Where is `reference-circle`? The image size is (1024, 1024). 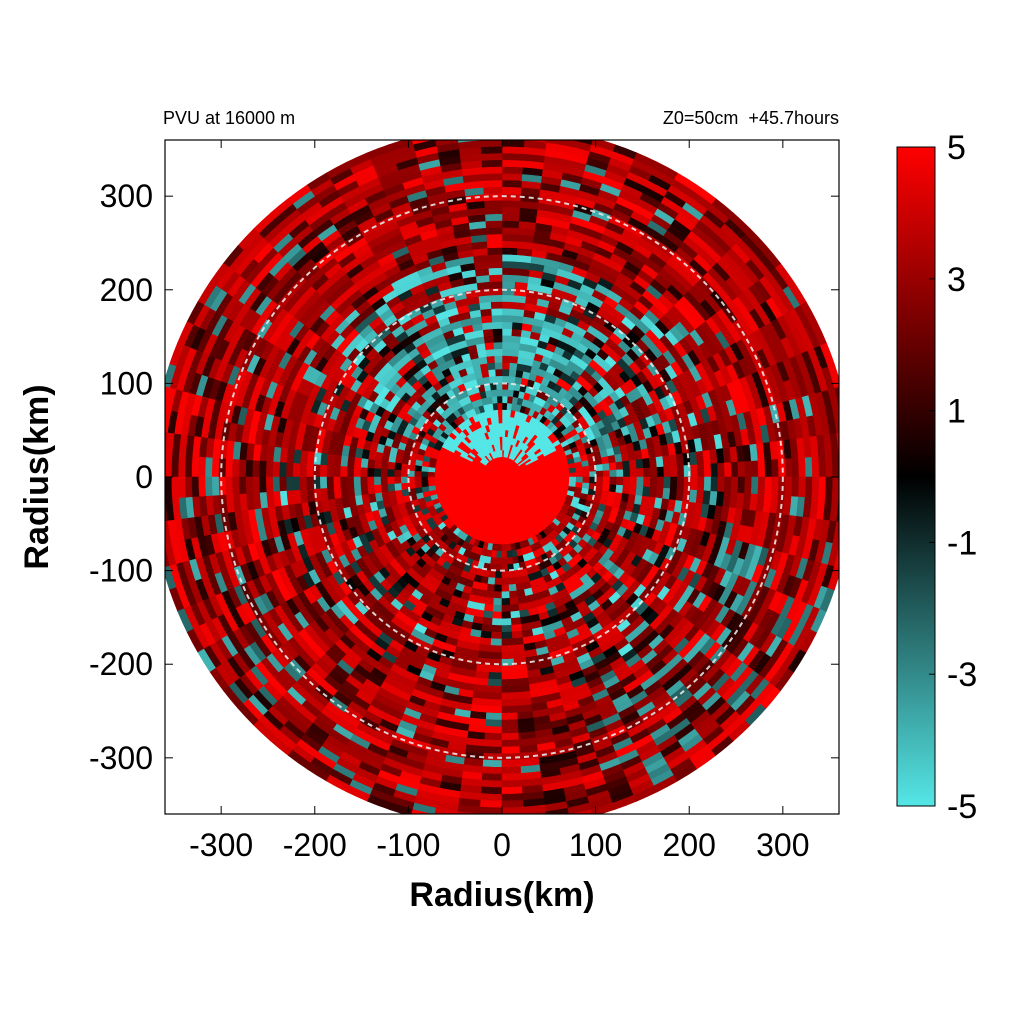
reference-circle is located at coordinates (502, 477).